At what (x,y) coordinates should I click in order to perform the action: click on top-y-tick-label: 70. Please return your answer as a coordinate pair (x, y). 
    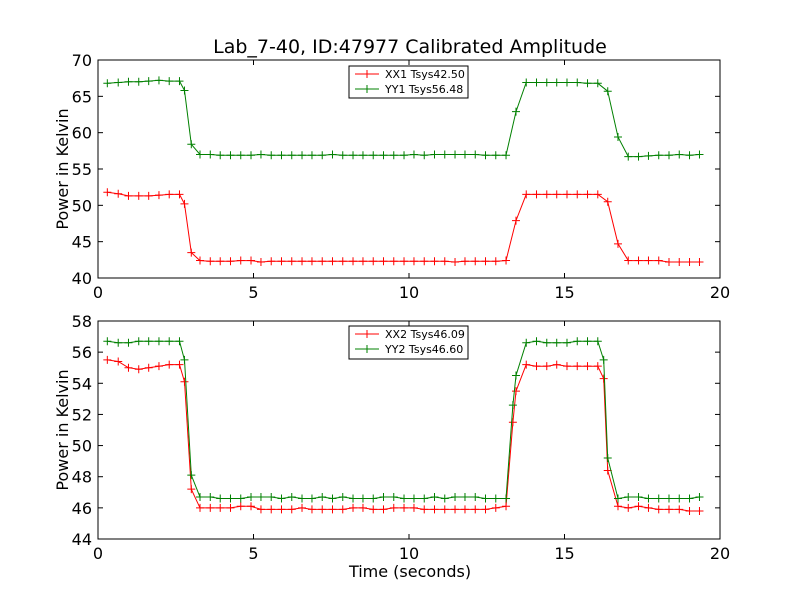
    Looking at the image, I should click on (82, 60).